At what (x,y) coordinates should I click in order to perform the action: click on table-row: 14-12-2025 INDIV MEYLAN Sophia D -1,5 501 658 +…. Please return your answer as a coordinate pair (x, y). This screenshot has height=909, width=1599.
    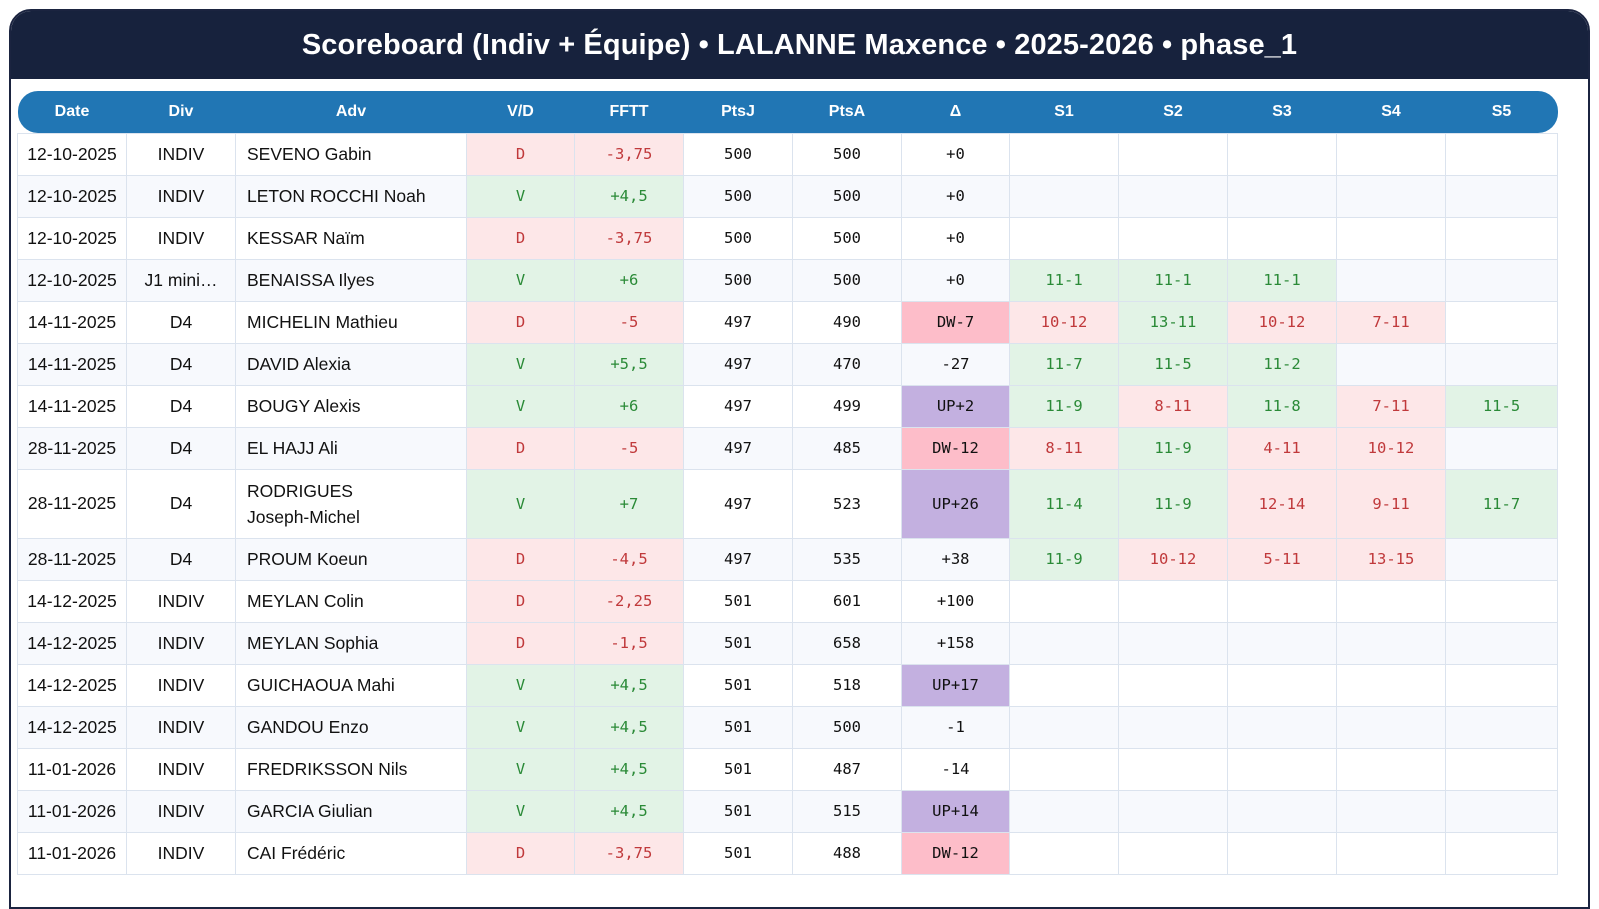
    Looking at the image, I should click on (787, 643).